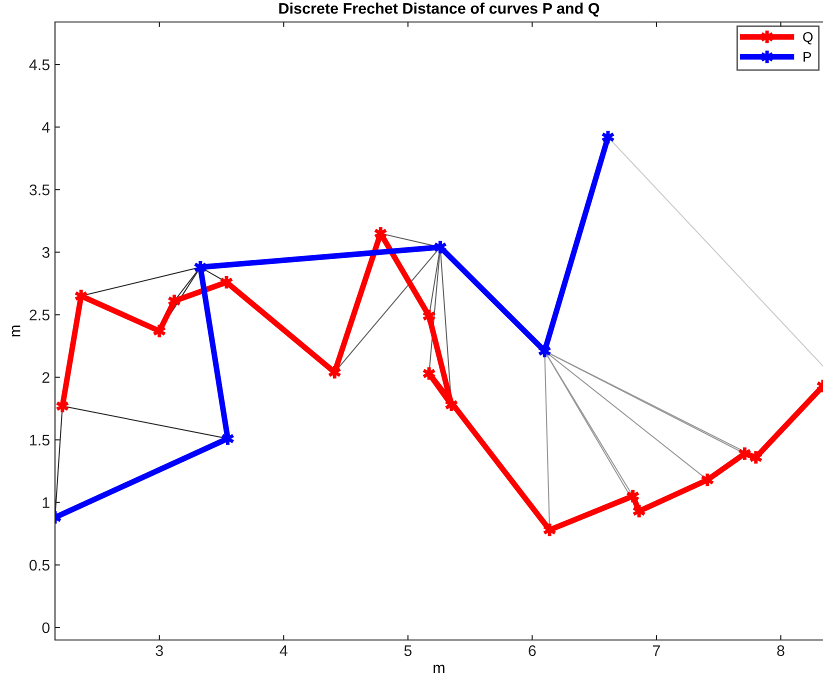 The width and height of the screenshot is (823, 675). What do you see at coordinates (46, 502) in the screenshot?
I see `y-tick-label: 1` at bounding box center [46, 502].